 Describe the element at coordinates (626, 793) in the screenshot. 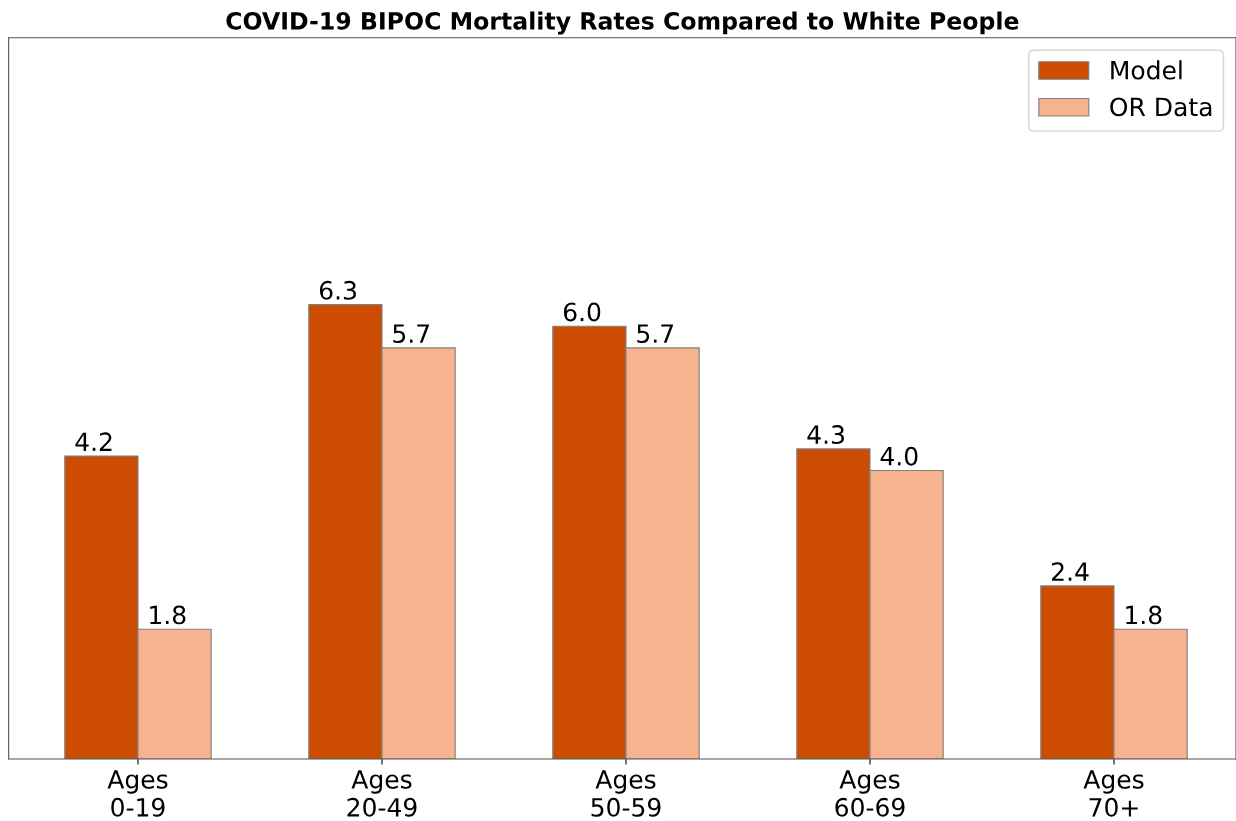

I see `x-tick-label: Ages 50-59` at that location.